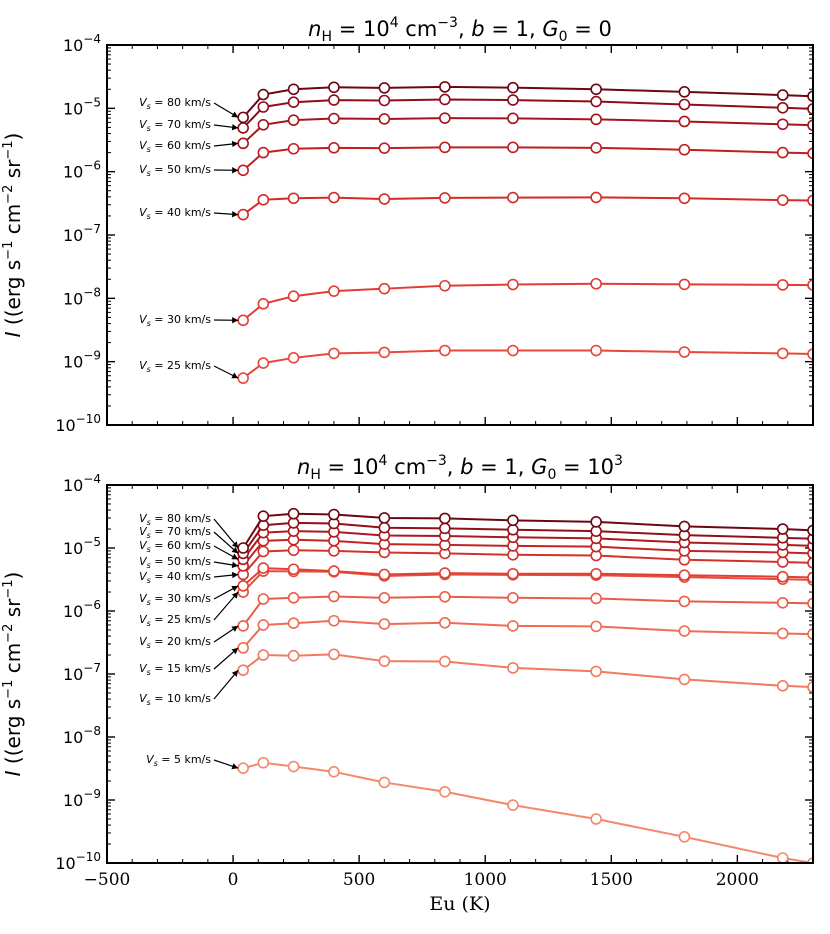  I want to click on y-tick-label: 10⁻⁸, so click(82, 735).